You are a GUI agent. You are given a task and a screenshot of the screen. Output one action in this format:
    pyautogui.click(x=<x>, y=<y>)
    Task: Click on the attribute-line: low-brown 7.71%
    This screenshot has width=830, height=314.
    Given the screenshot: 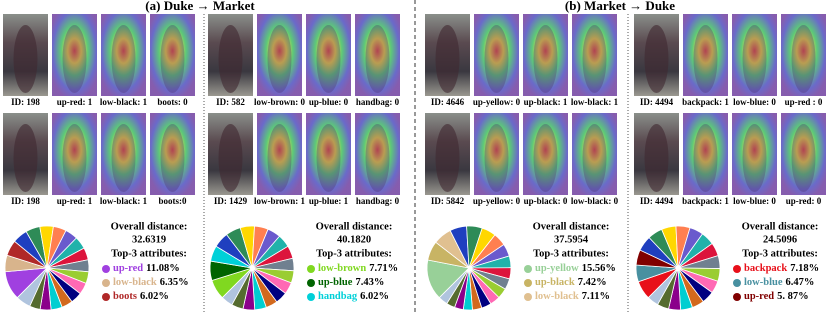 What is the action you would take?
    pyautogui.click(x=358, y=268)
    